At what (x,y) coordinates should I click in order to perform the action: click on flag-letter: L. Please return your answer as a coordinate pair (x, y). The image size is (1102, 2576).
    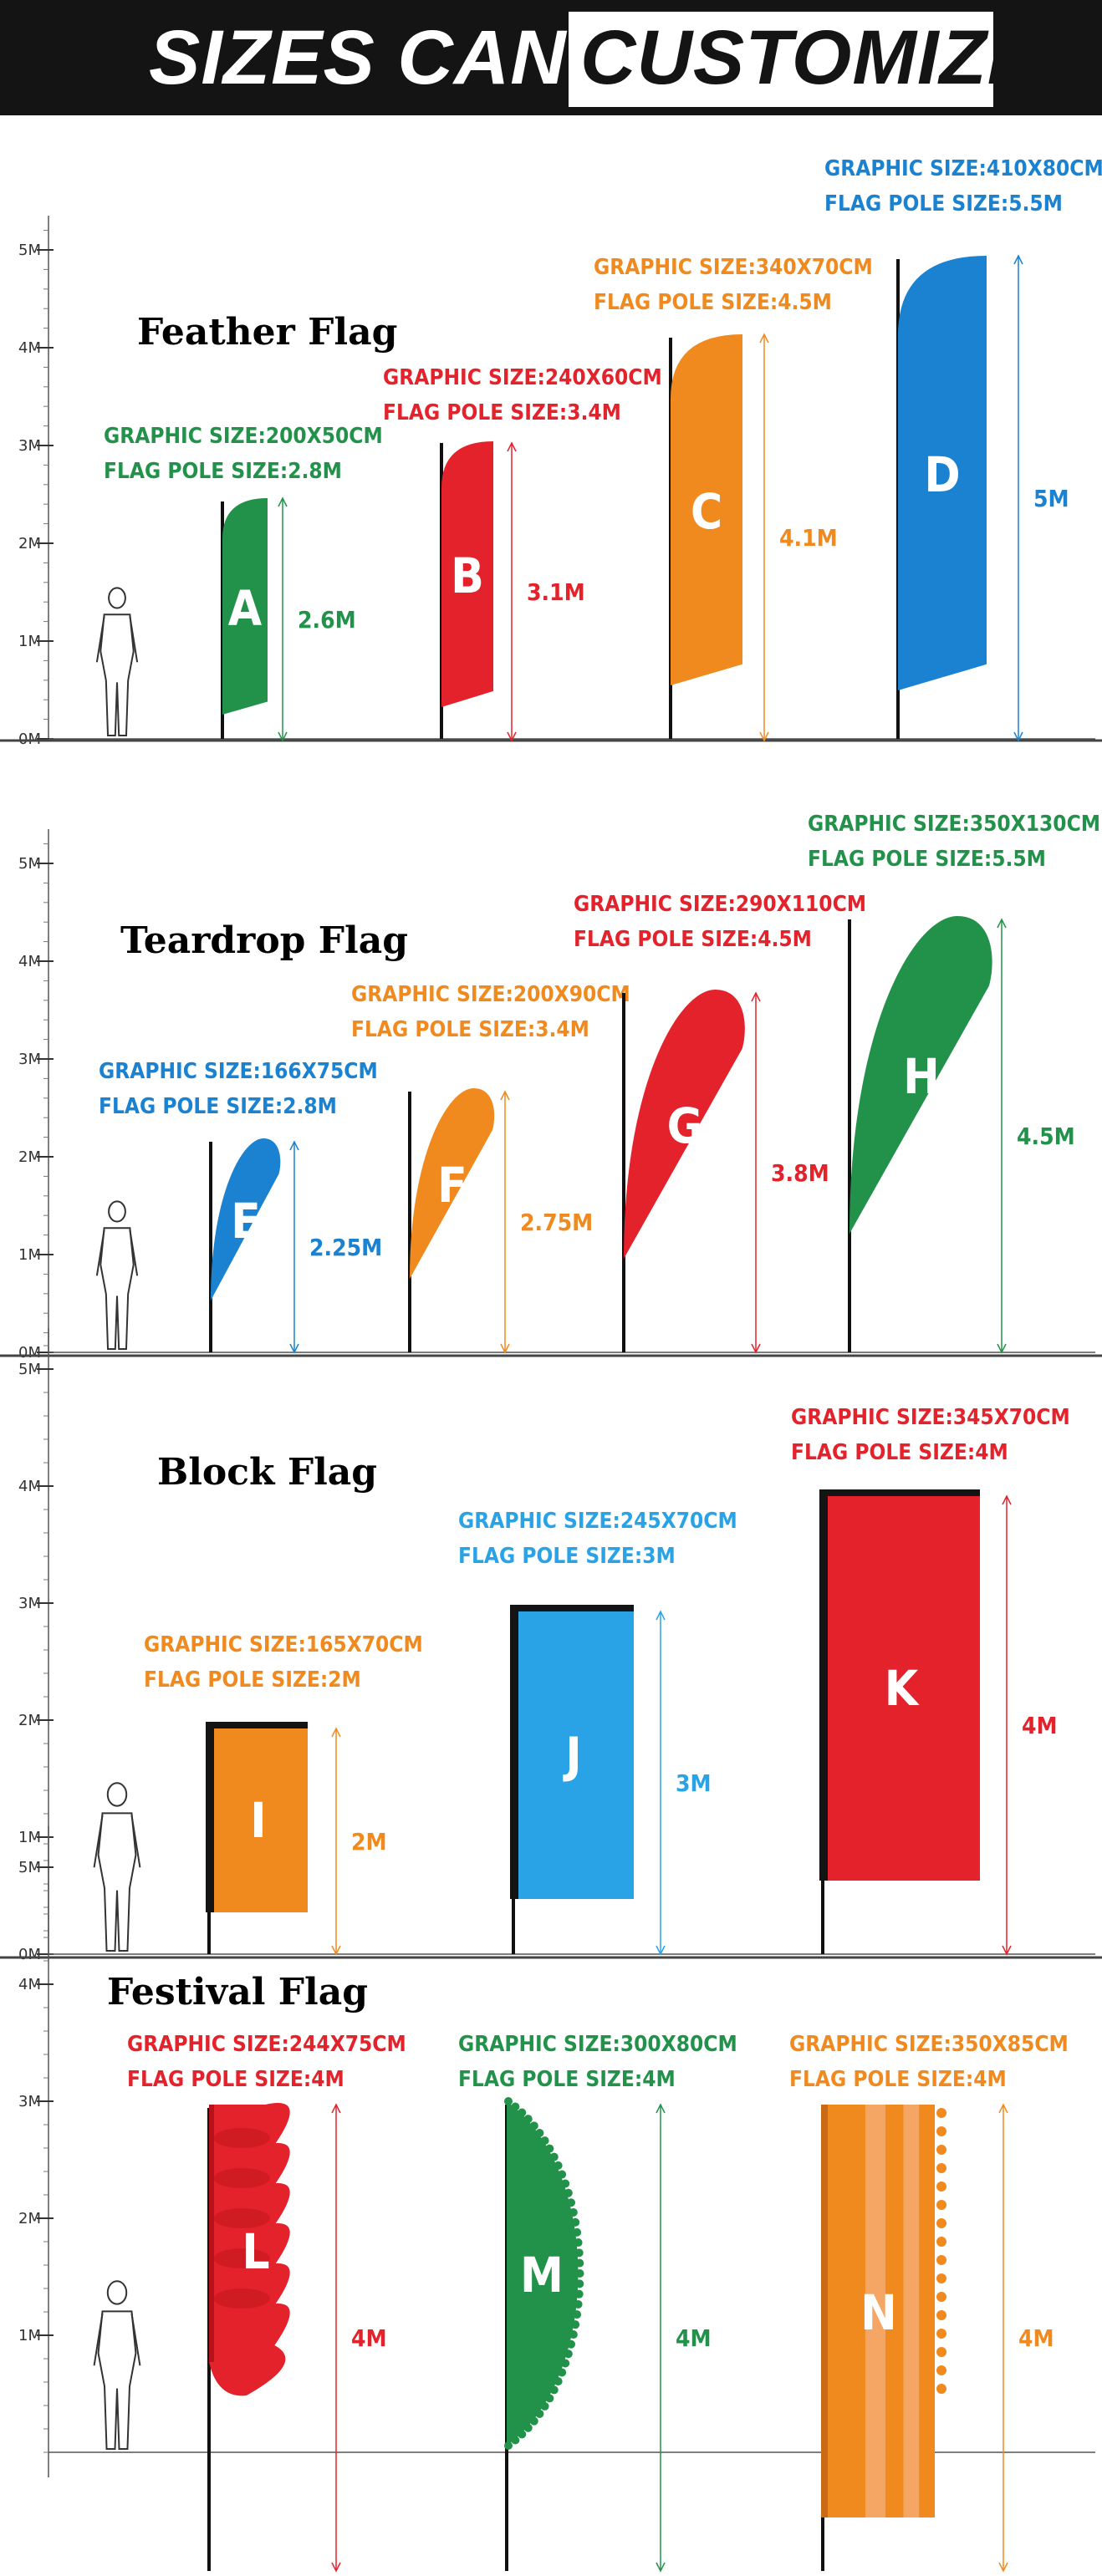
    Looking at the image, I should click on (255, 2251).